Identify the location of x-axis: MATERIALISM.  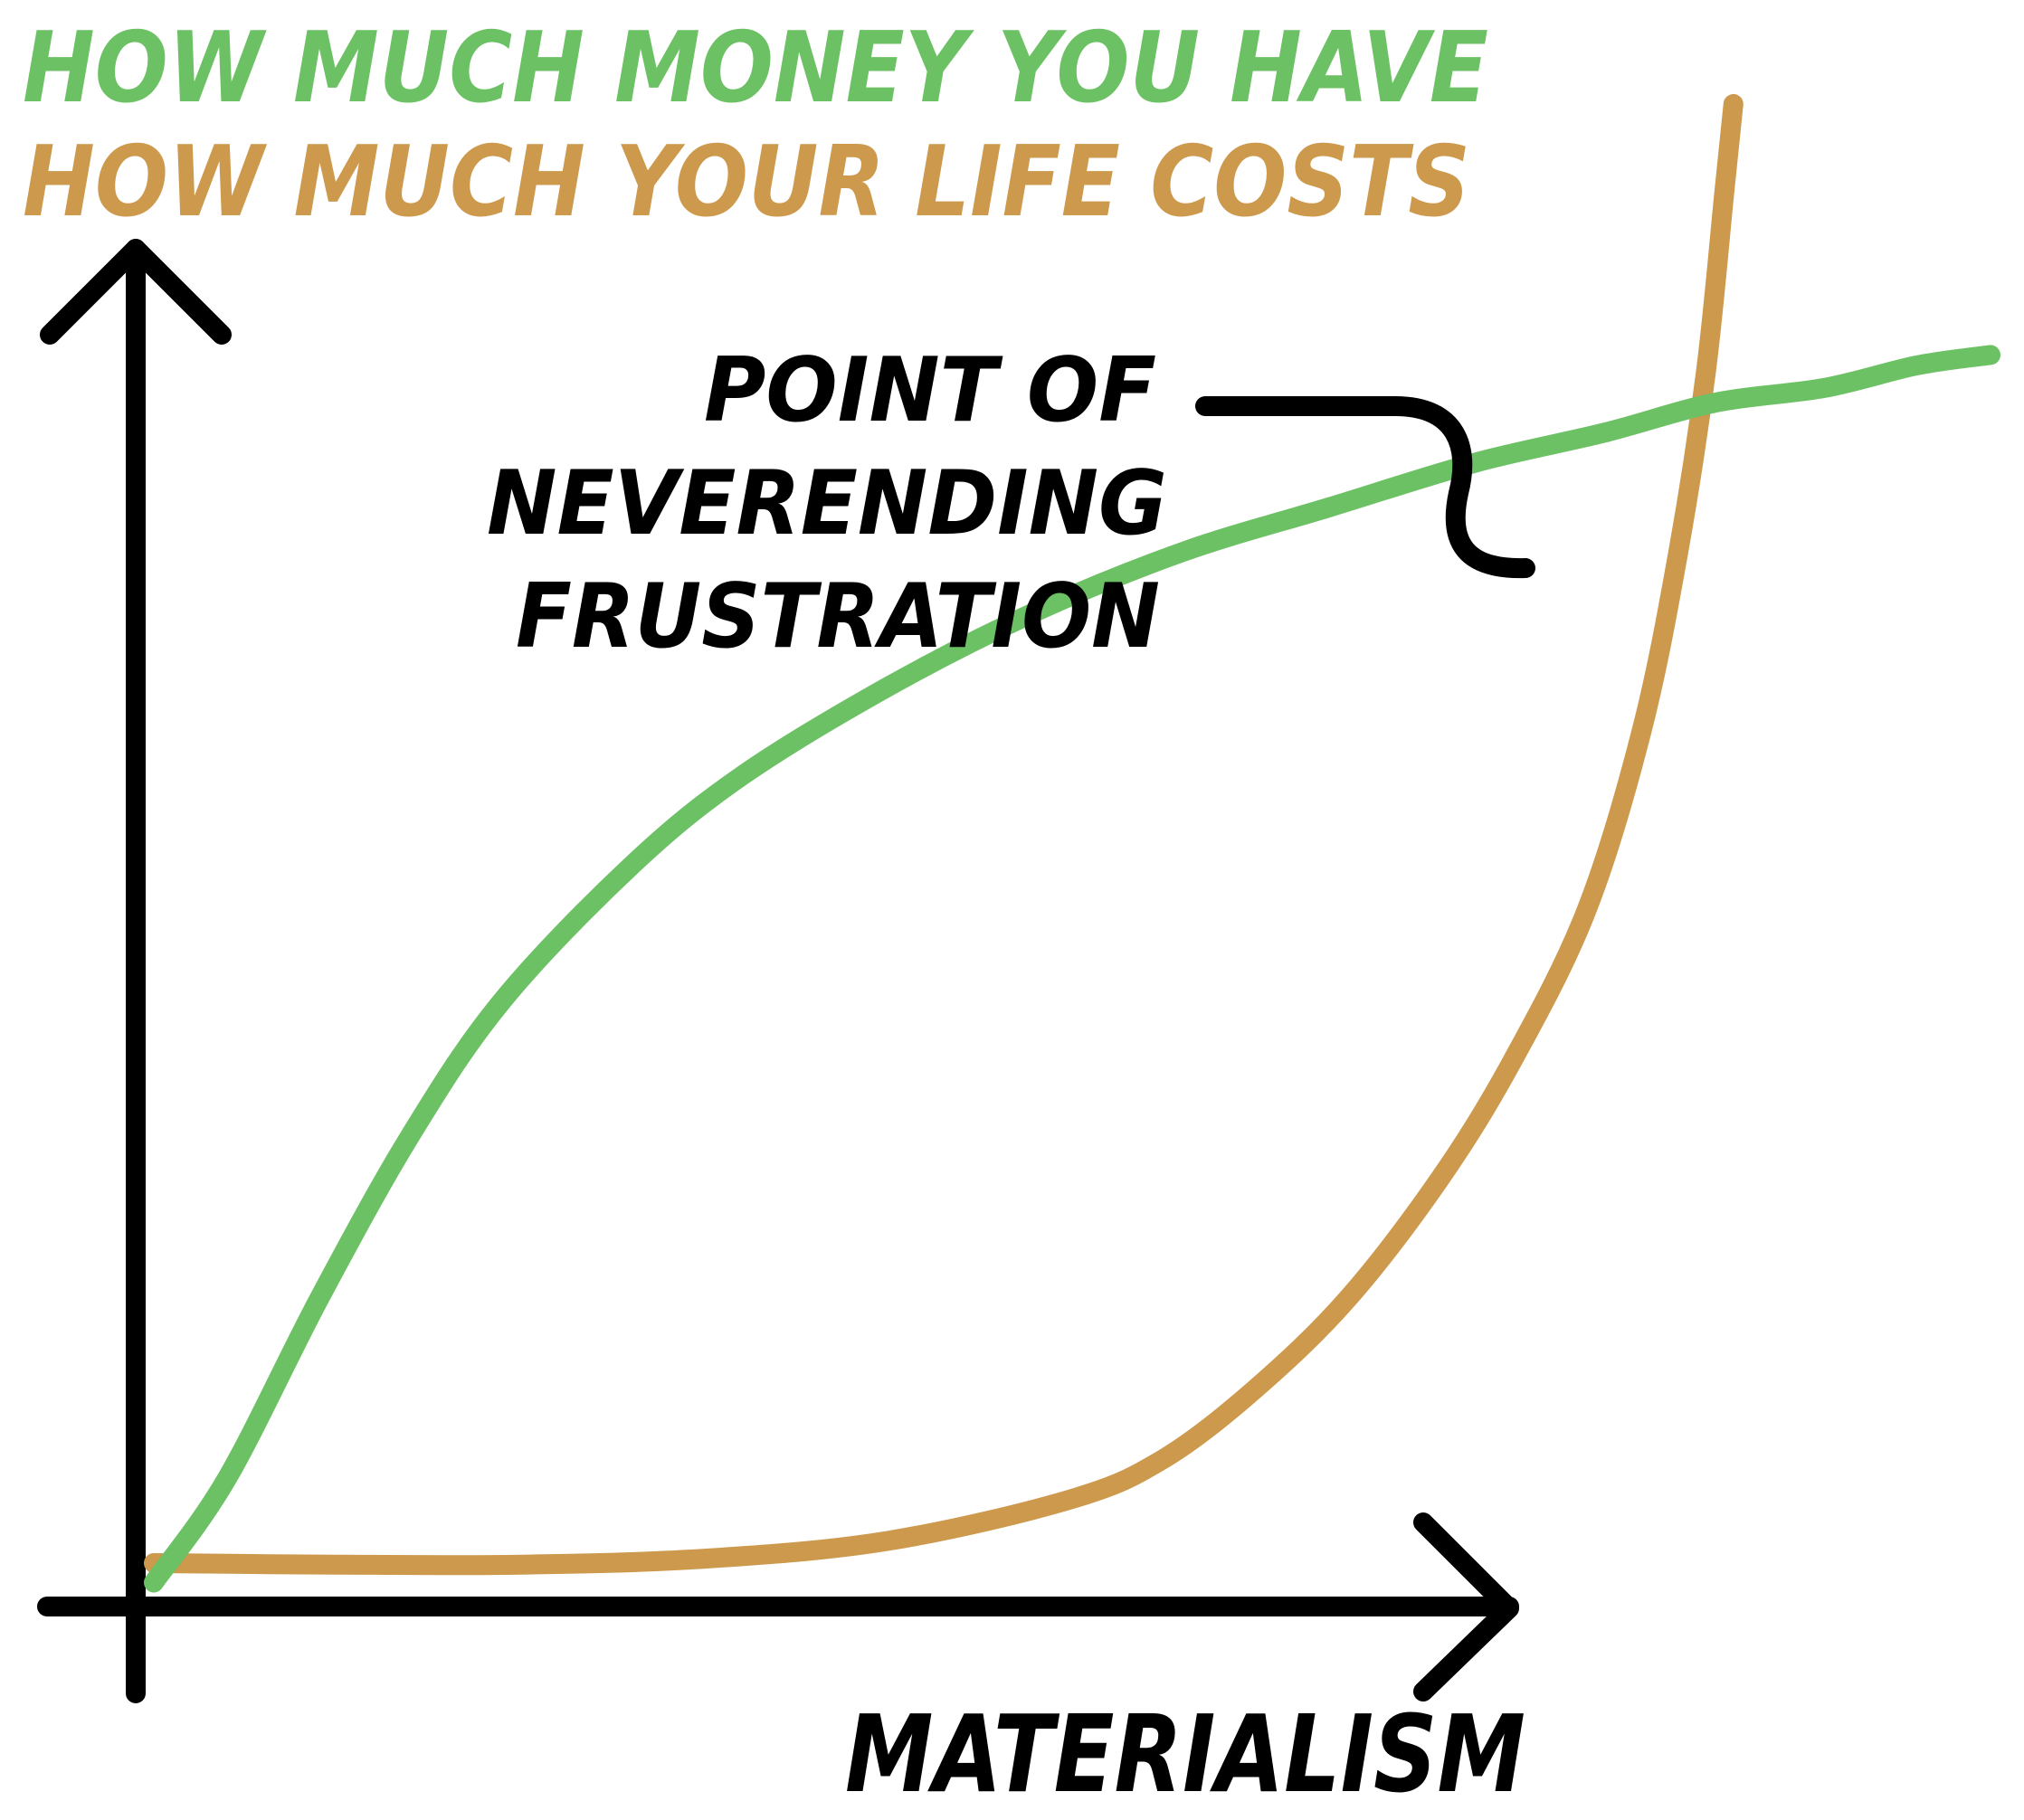
(781, 1664).